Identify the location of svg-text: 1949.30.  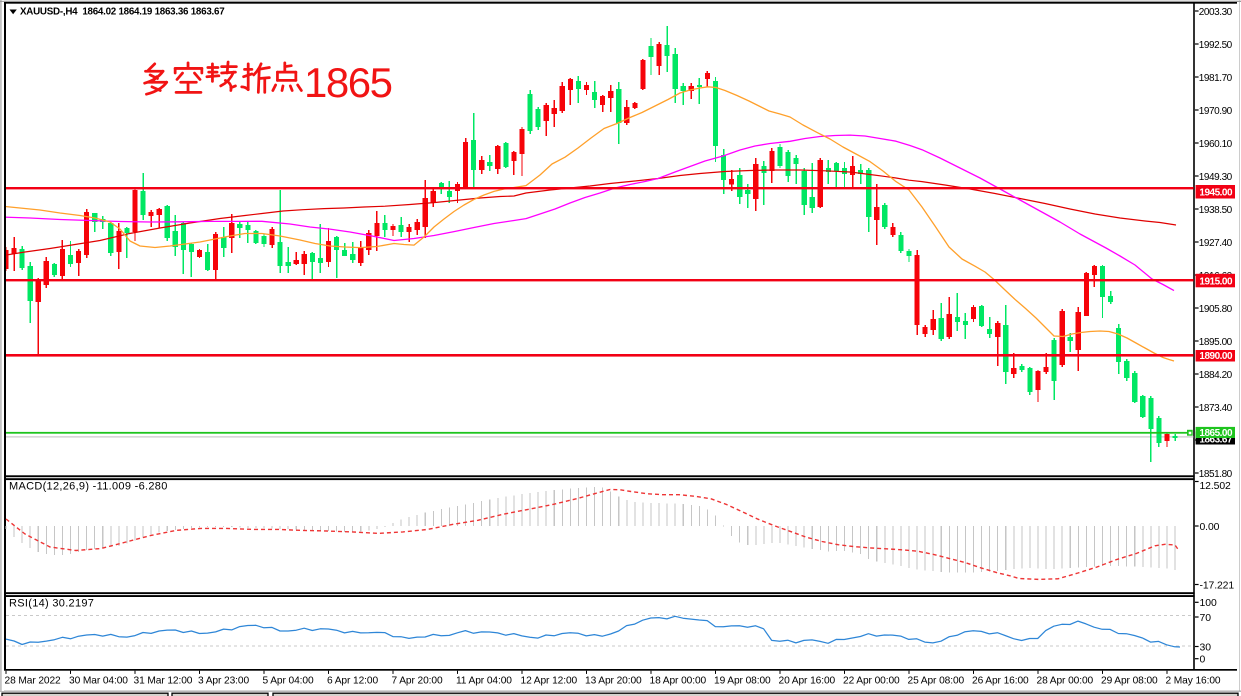
(1216, 177).